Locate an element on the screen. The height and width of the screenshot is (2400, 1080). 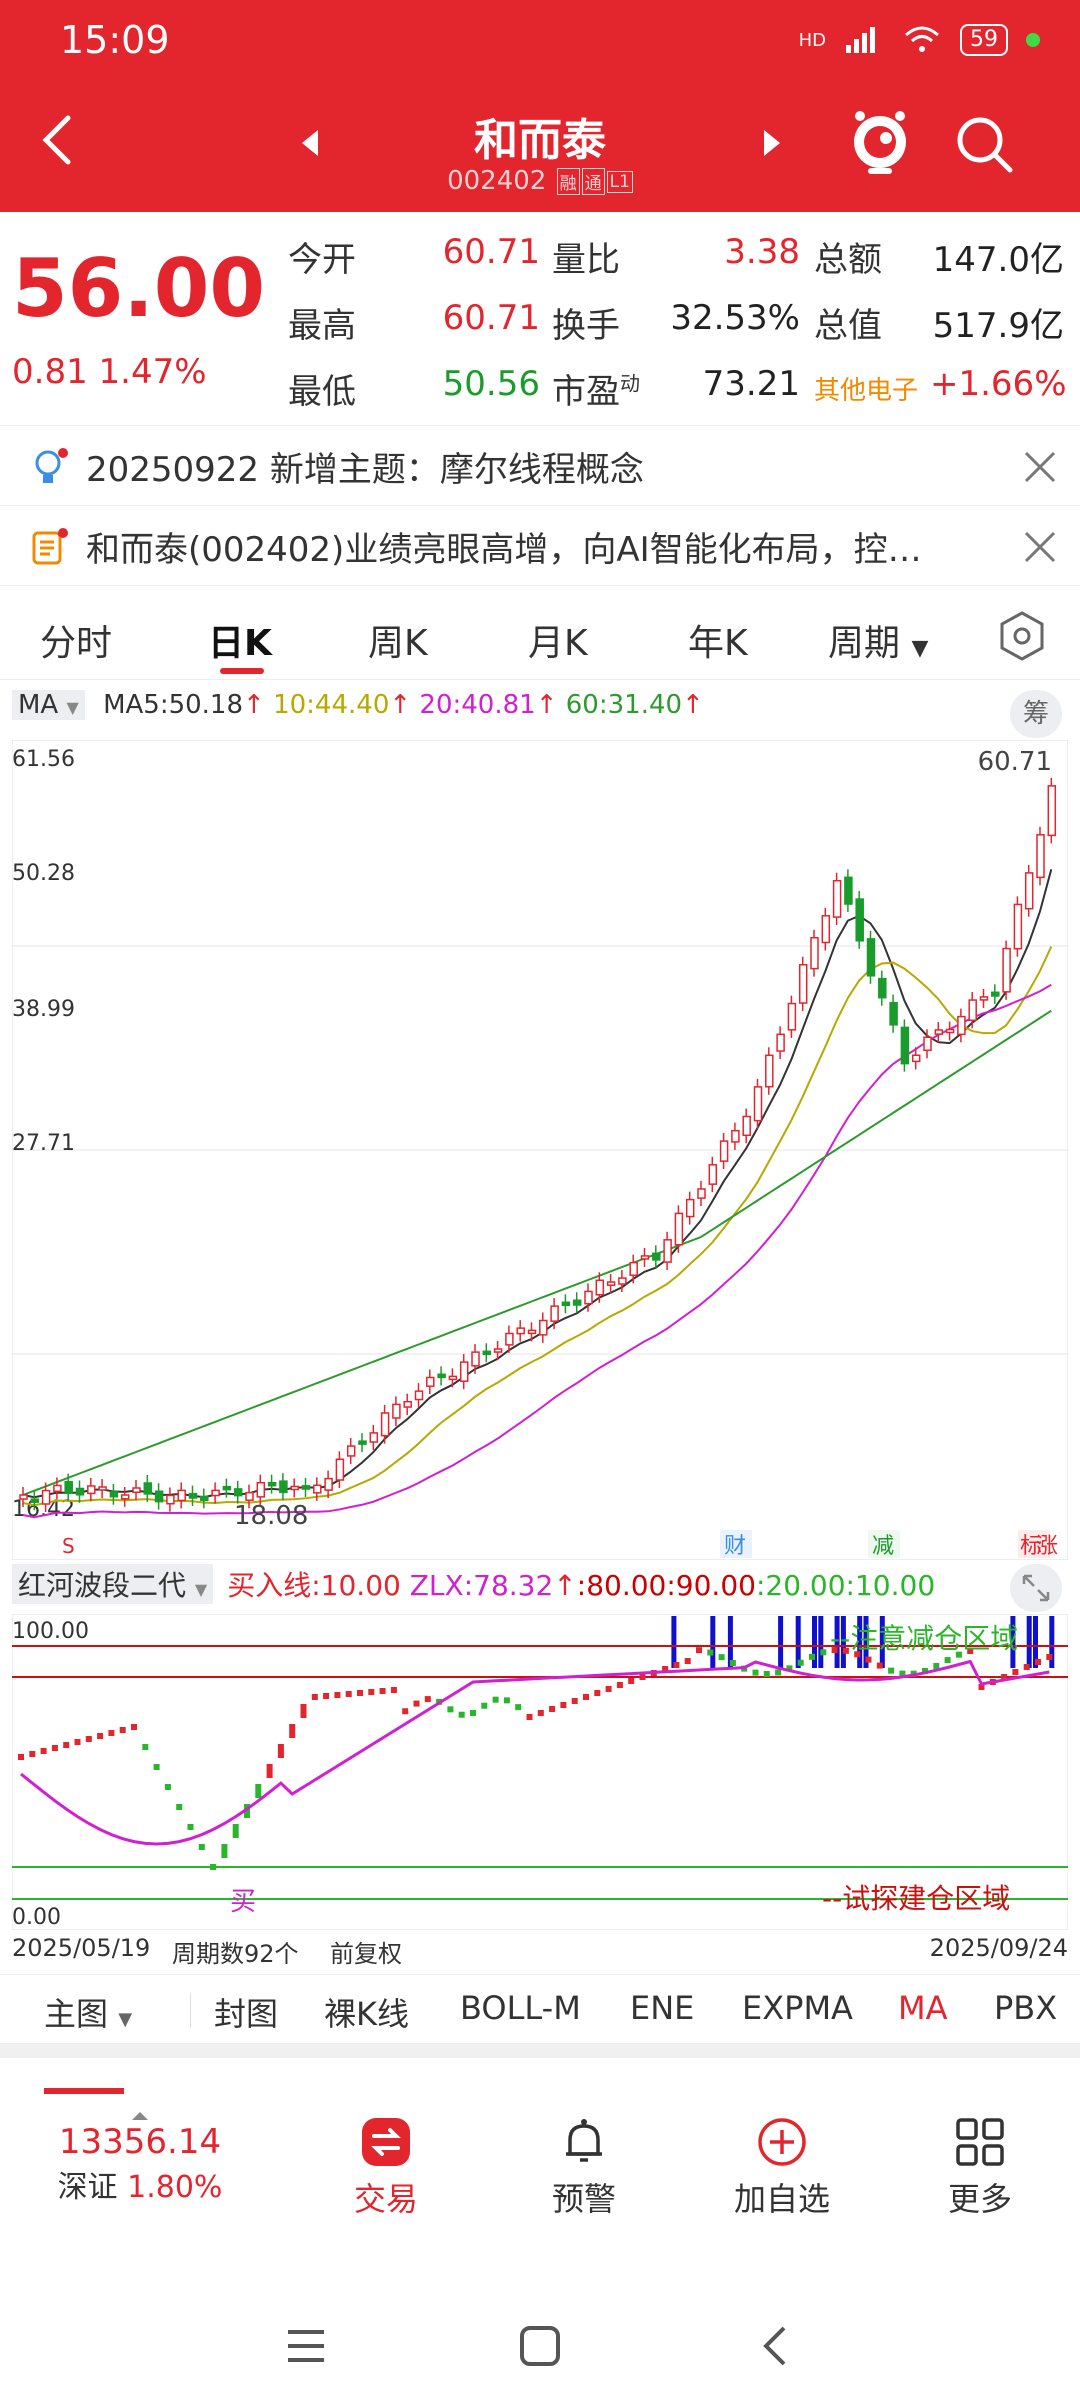
nav-trade: 交易 is located at coordinates (386, 2165).